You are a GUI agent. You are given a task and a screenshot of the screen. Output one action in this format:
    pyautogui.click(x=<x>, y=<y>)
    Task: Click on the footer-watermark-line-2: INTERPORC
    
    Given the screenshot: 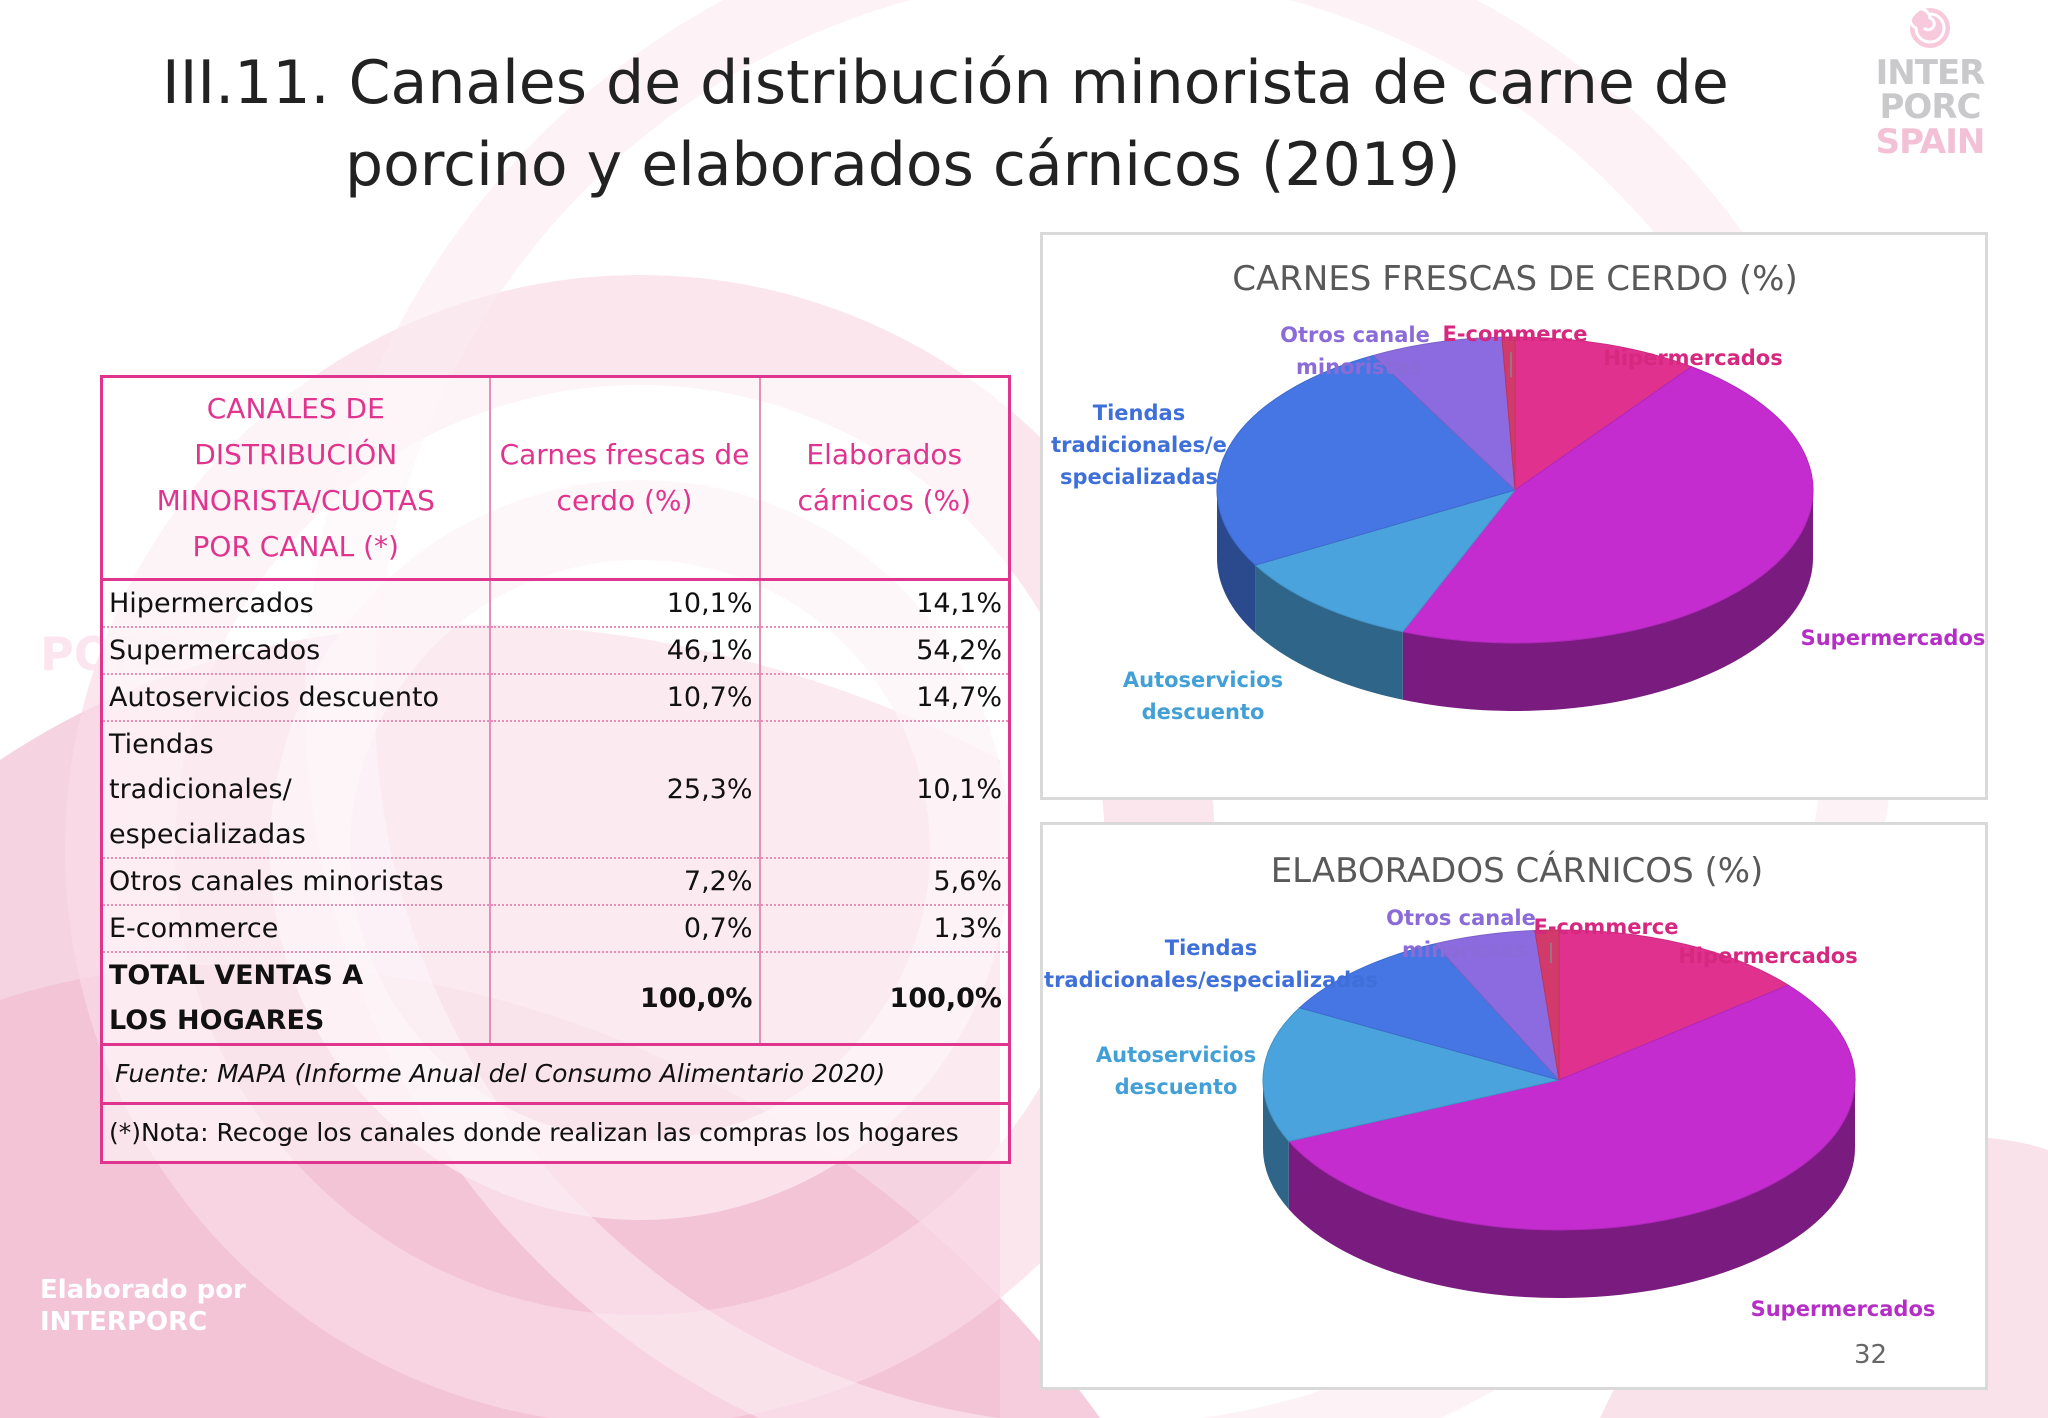 What is the action you would take?
    pyautogui.click(x=124, y=1322)
    